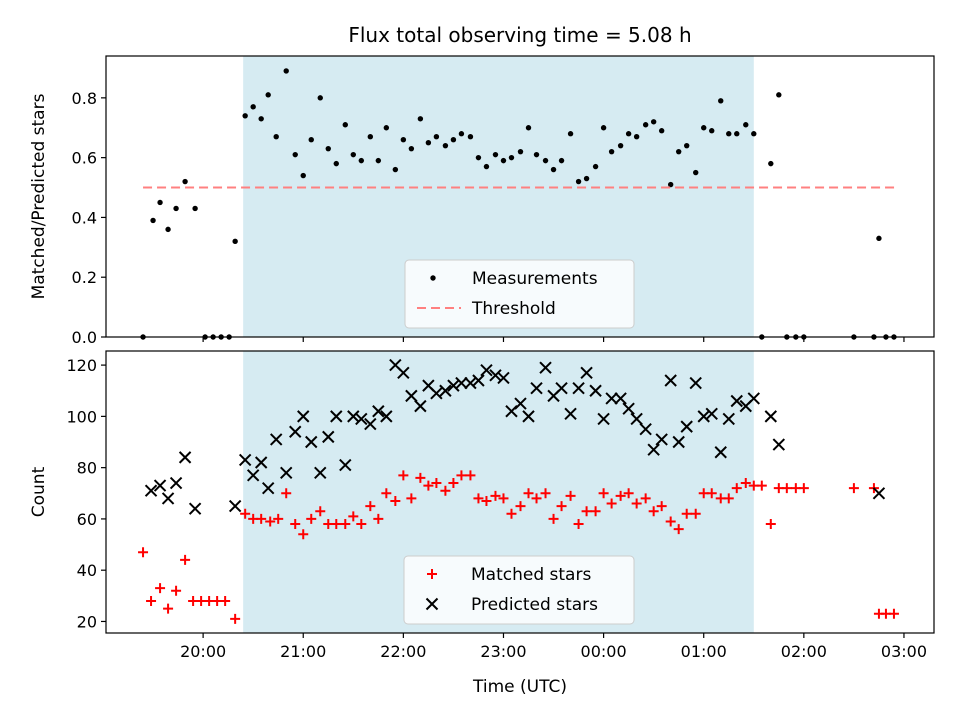 This screenshot has width=960, height=724. What do you see at coordinates (519, 35) in the screenshot?
I see `chart-title: Flux total observing time = 5.08 h` at bounding box center [519, 35].